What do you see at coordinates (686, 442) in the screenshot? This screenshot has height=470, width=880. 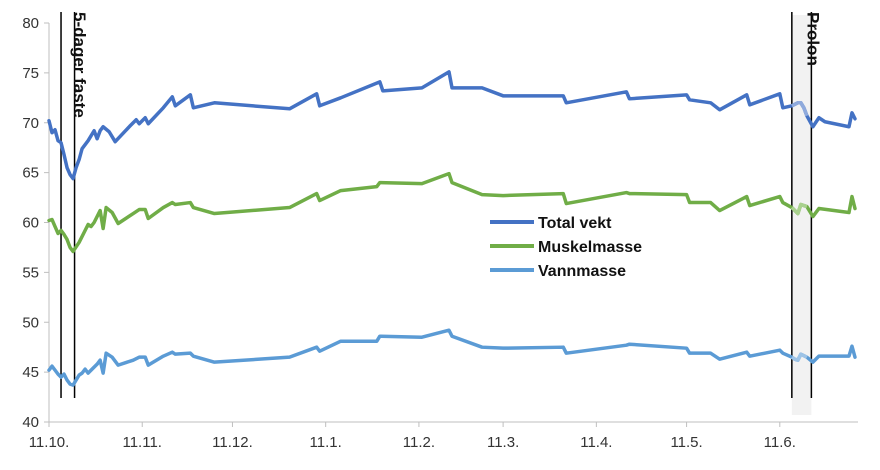 I see `x-tick-label: 11.5.` at bounding box center [686, 442].